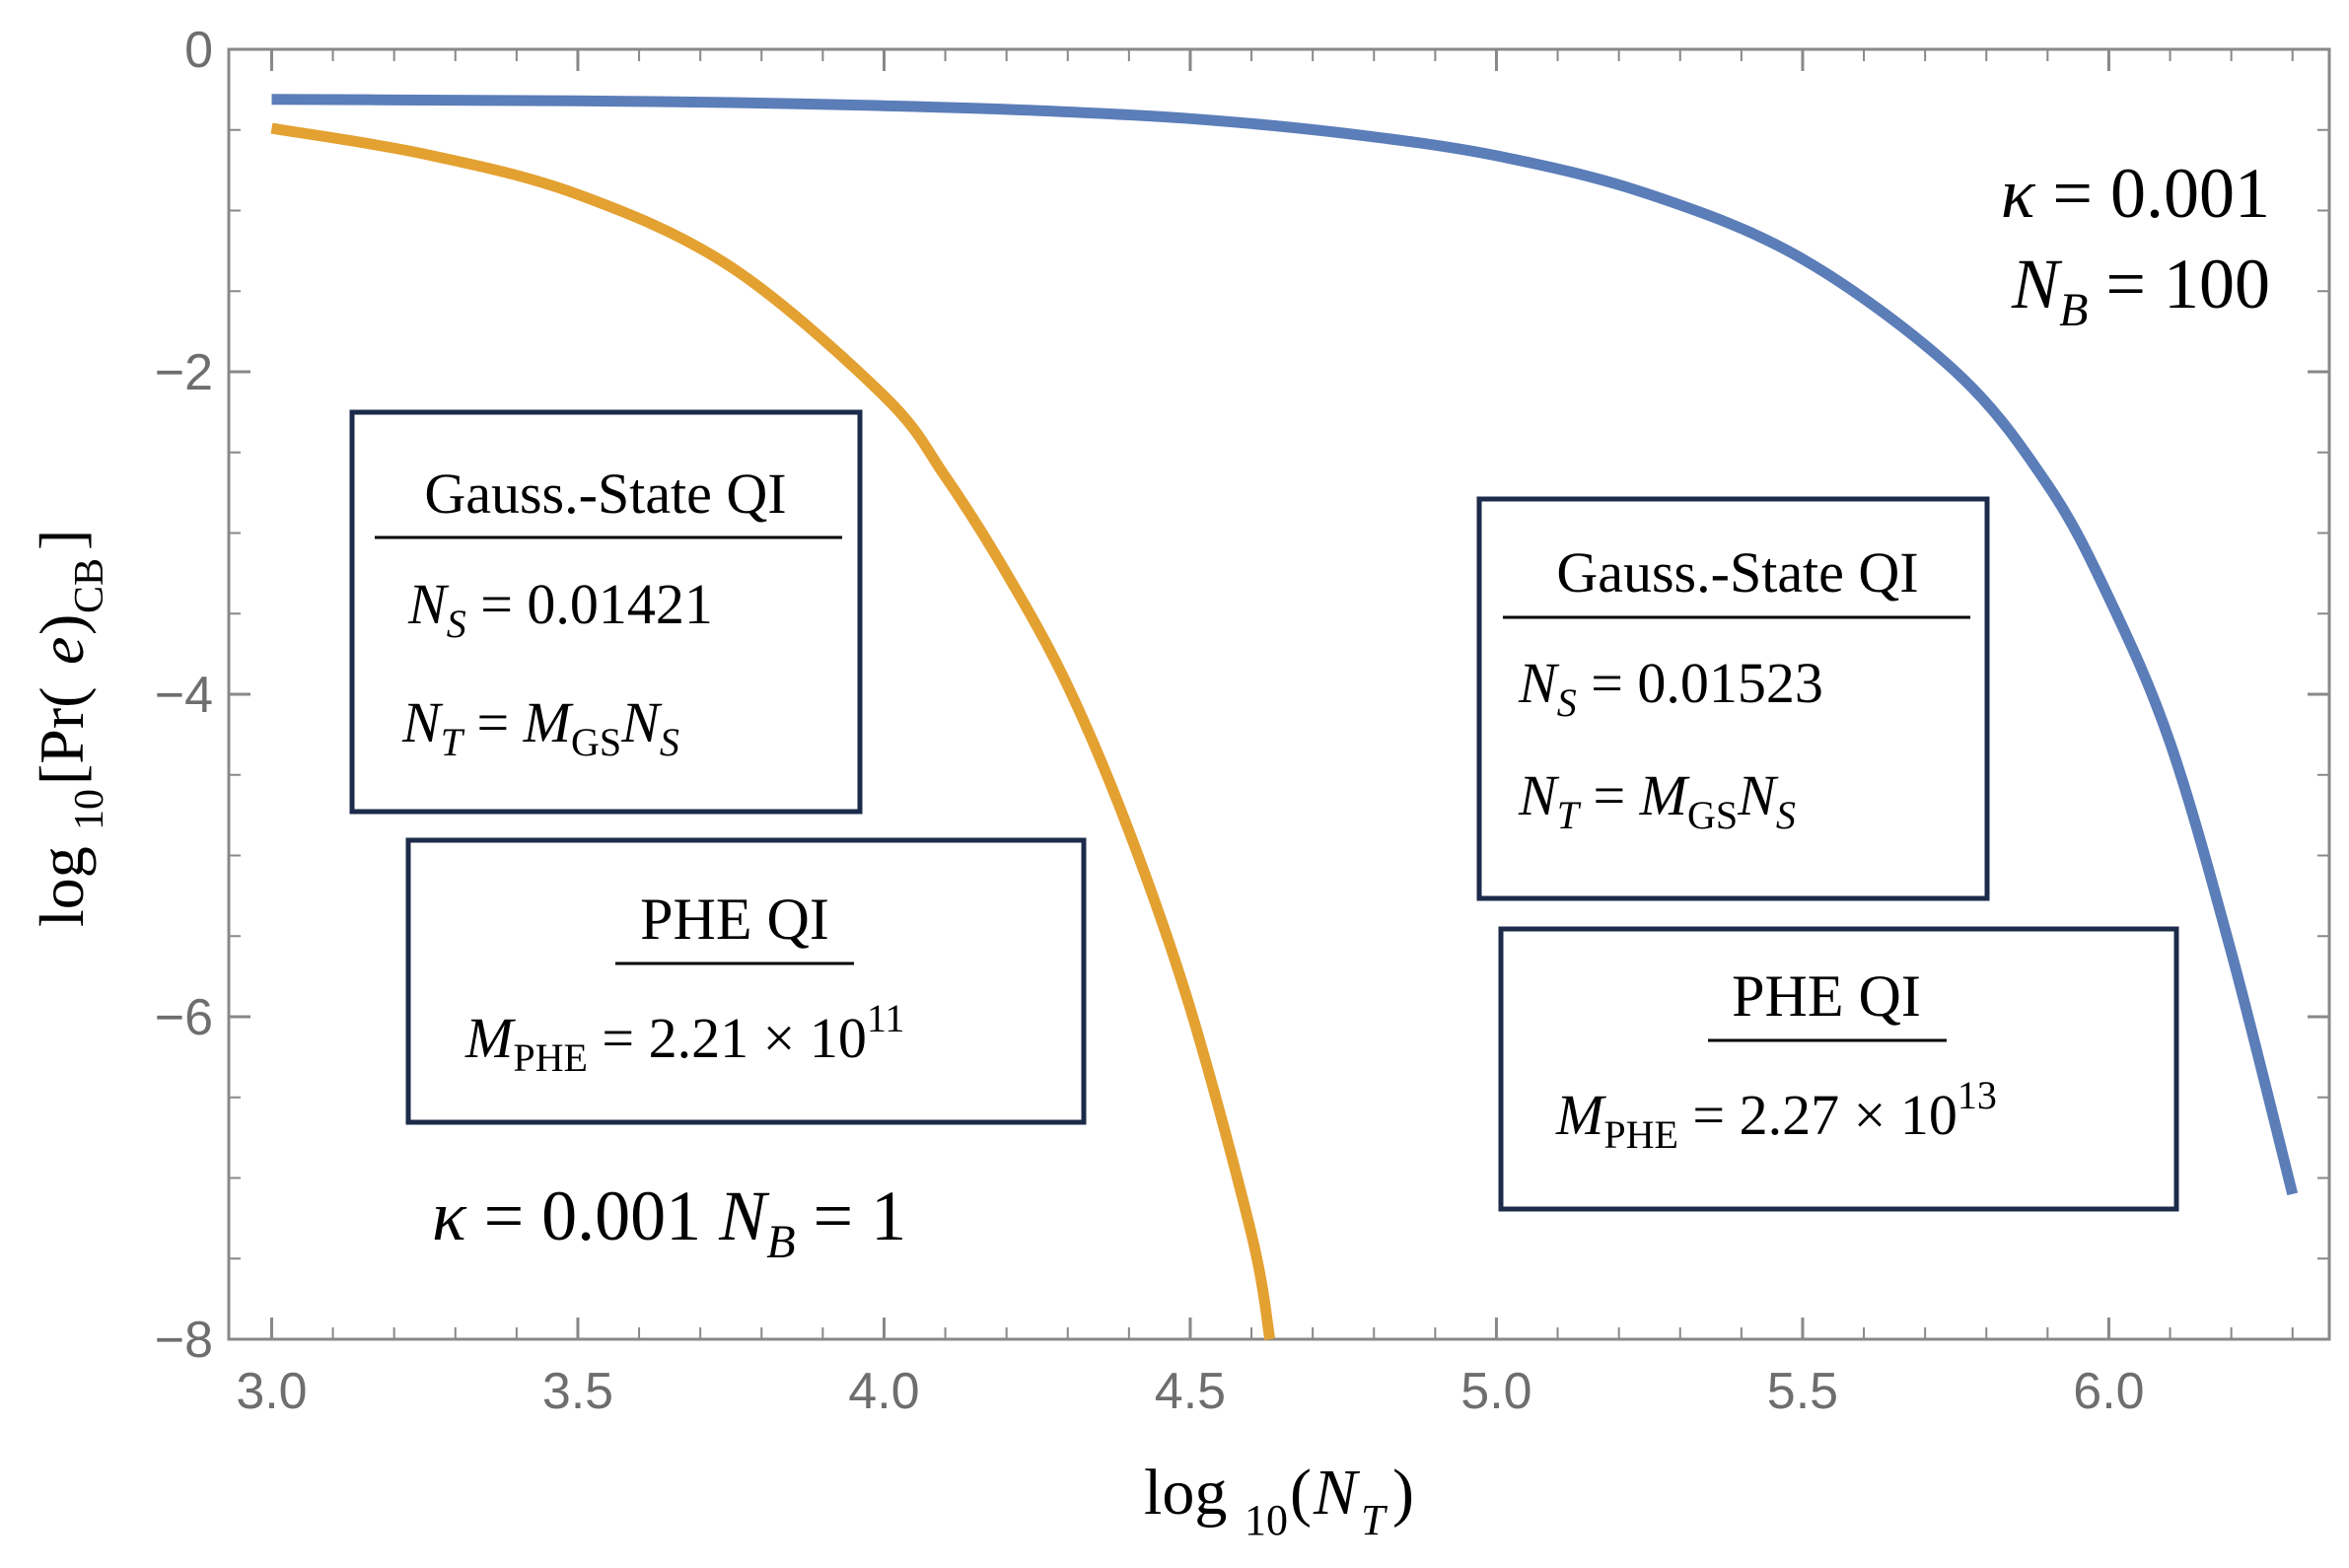 The image size is (2349, 1568). I want to click on x-tick-label: 6.0, so click(2108, 1391).